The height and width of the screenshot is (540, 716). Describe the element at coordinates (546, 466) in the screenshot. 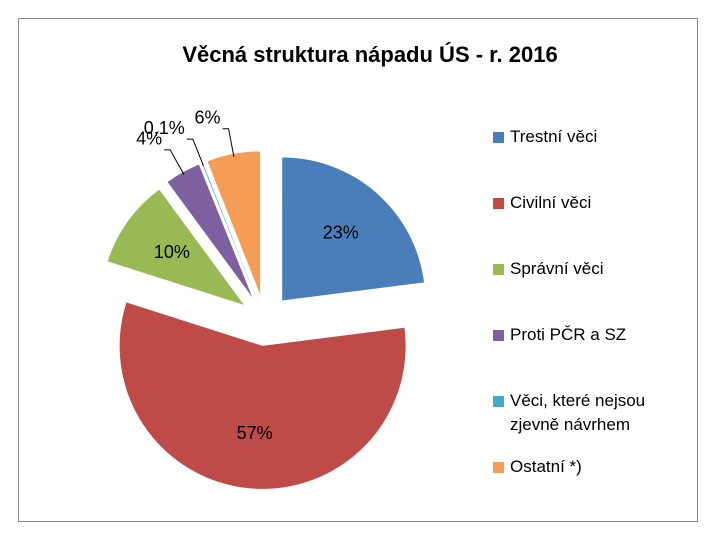

I see `legend-label: Ostatní *)` at that location.